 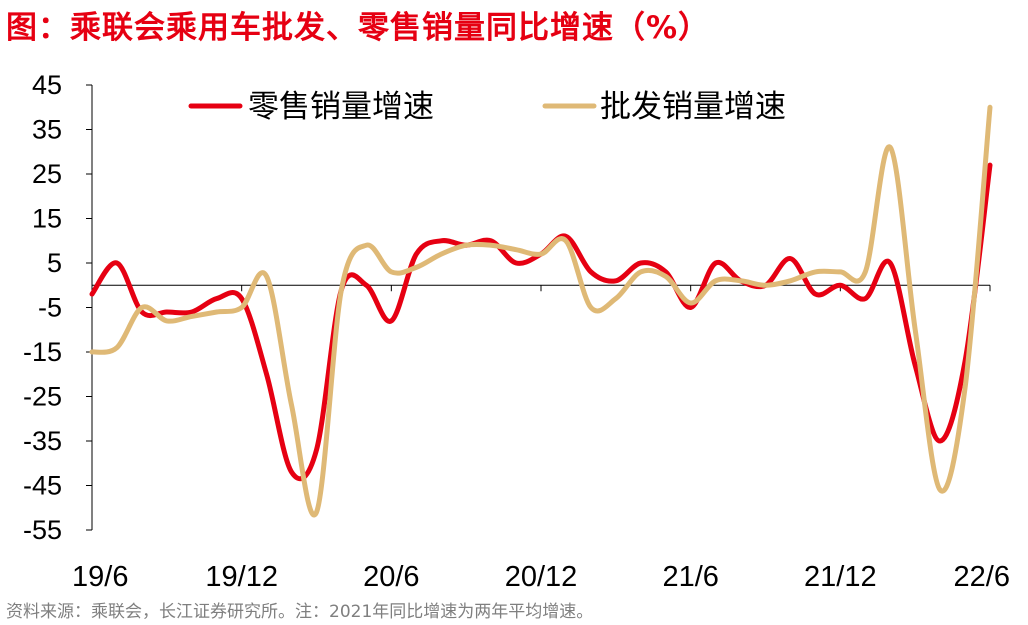 I want to click on x-tick-label: 22/6, so click(x=982, y=577).